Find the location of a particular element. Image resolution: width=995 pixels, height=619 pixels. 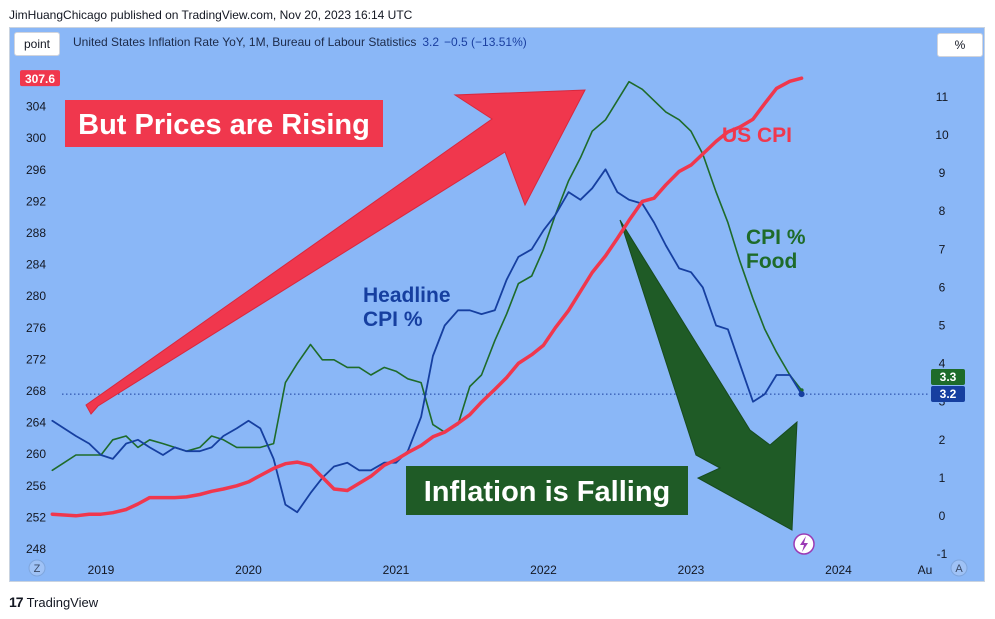

x-axis-tick-label: 2022 is located at coordinates (543, 570).